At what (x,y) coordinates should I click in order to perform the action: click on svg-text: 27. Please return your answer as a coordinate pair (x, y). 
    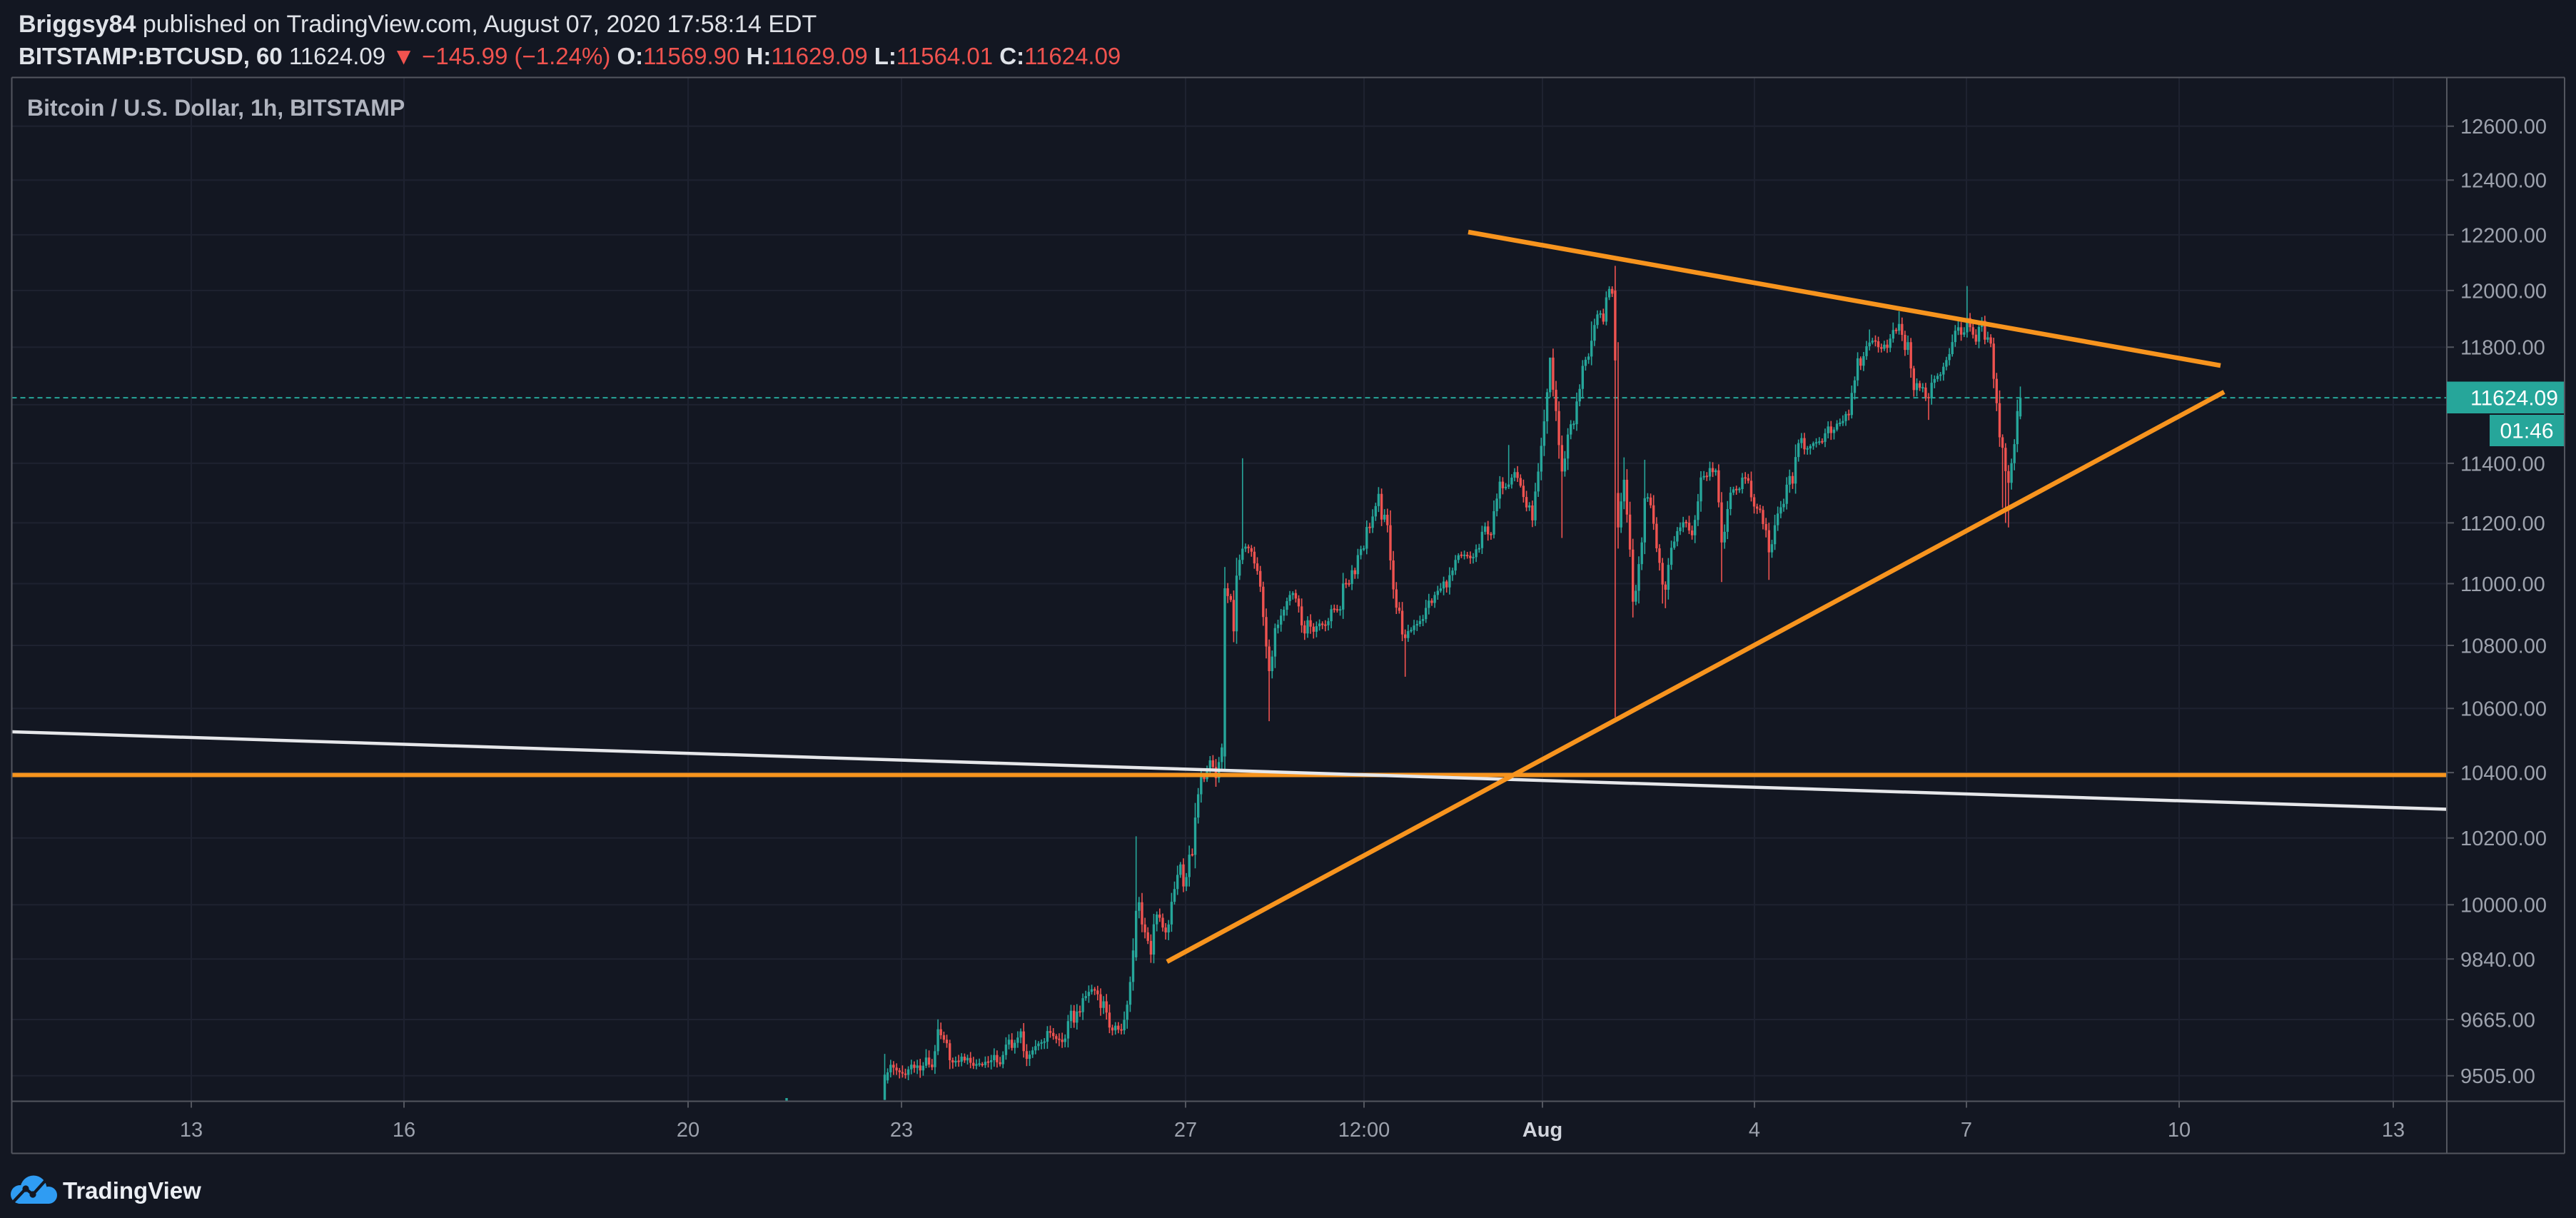
    Looking at the image, I should click on (1185, 1130).